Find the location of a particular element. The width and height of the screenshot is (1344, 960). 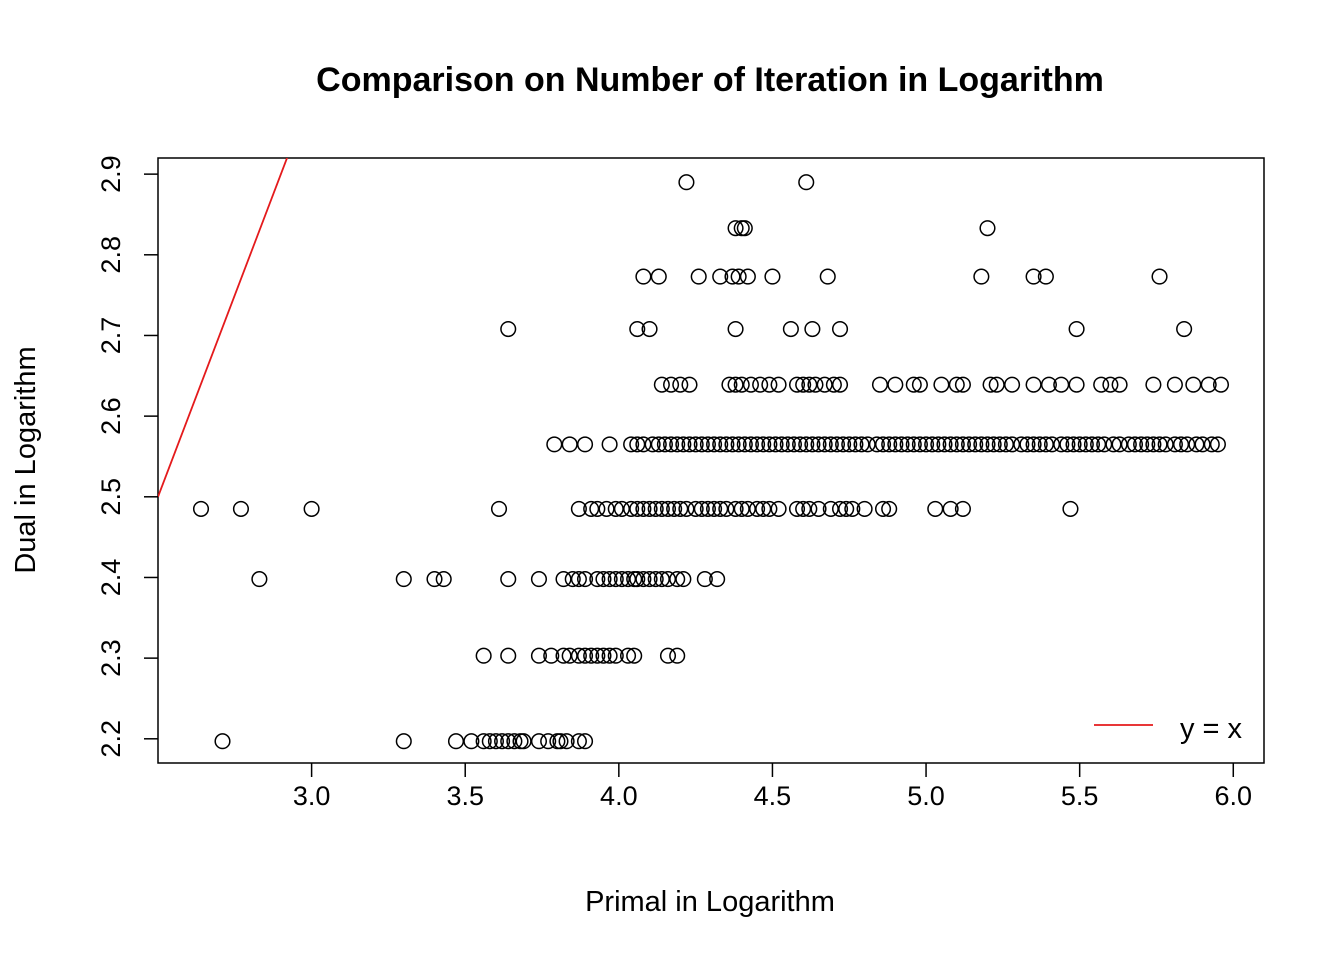

x-axis-label: Primal in Logarithm is located at coordinates (710, 902).